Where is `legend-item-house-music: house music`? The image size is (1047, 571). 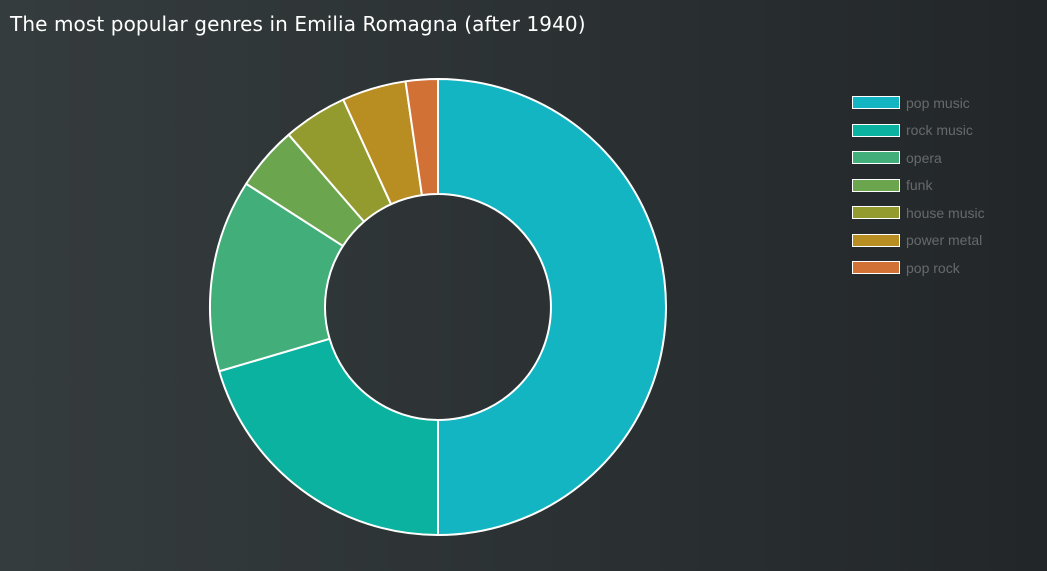 legend-item-house-music: house music is located at coordinates (918, 213).